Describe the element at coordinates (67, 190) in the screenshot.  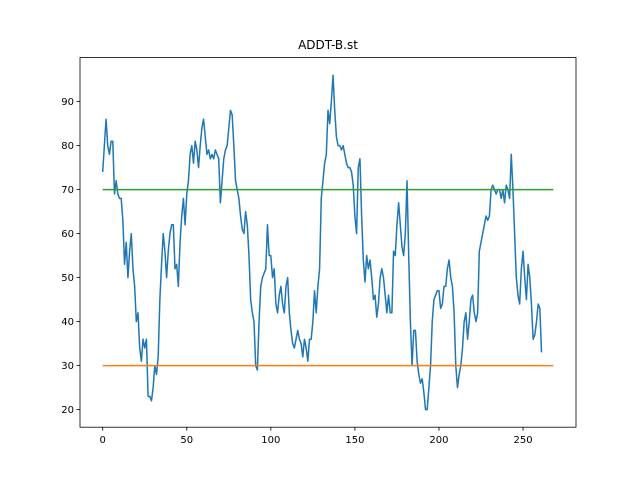
I see `y-tick-label: 70` at that location.